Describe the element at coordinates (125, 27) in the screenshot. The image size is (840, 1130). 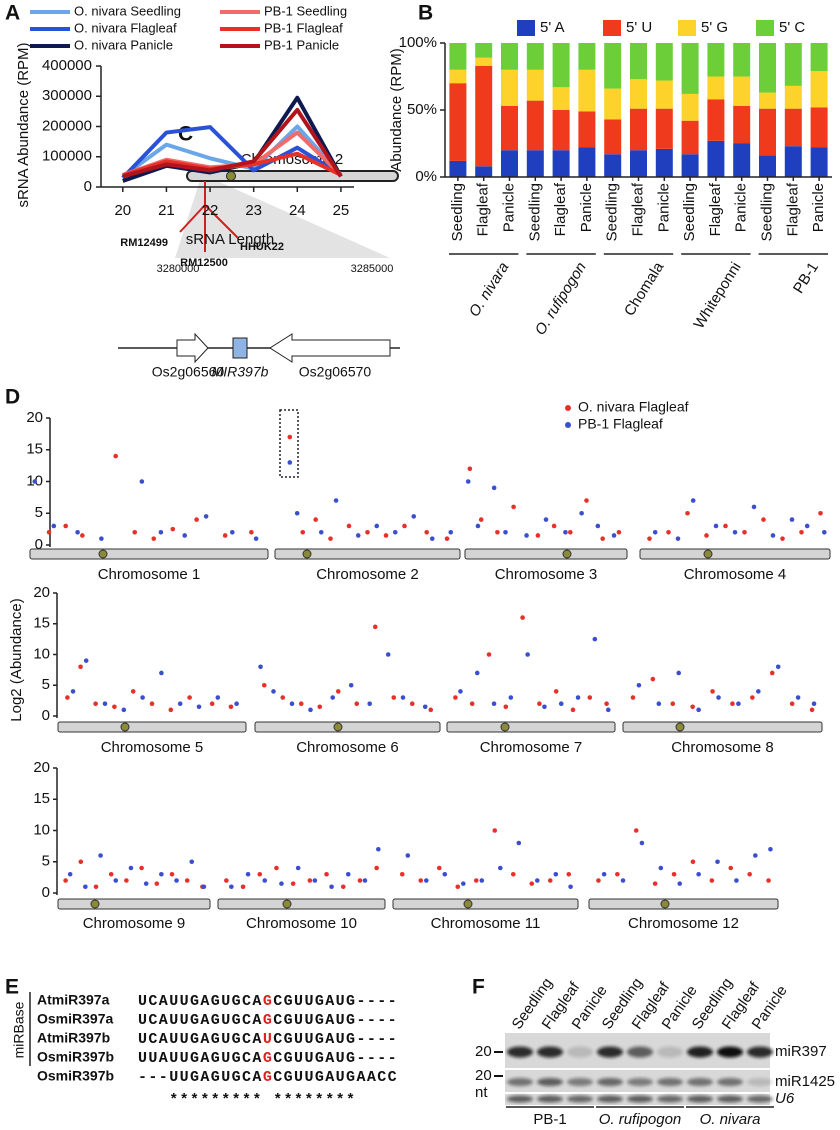
I see `legend-label: O. nivara Flagleaf` at that location.